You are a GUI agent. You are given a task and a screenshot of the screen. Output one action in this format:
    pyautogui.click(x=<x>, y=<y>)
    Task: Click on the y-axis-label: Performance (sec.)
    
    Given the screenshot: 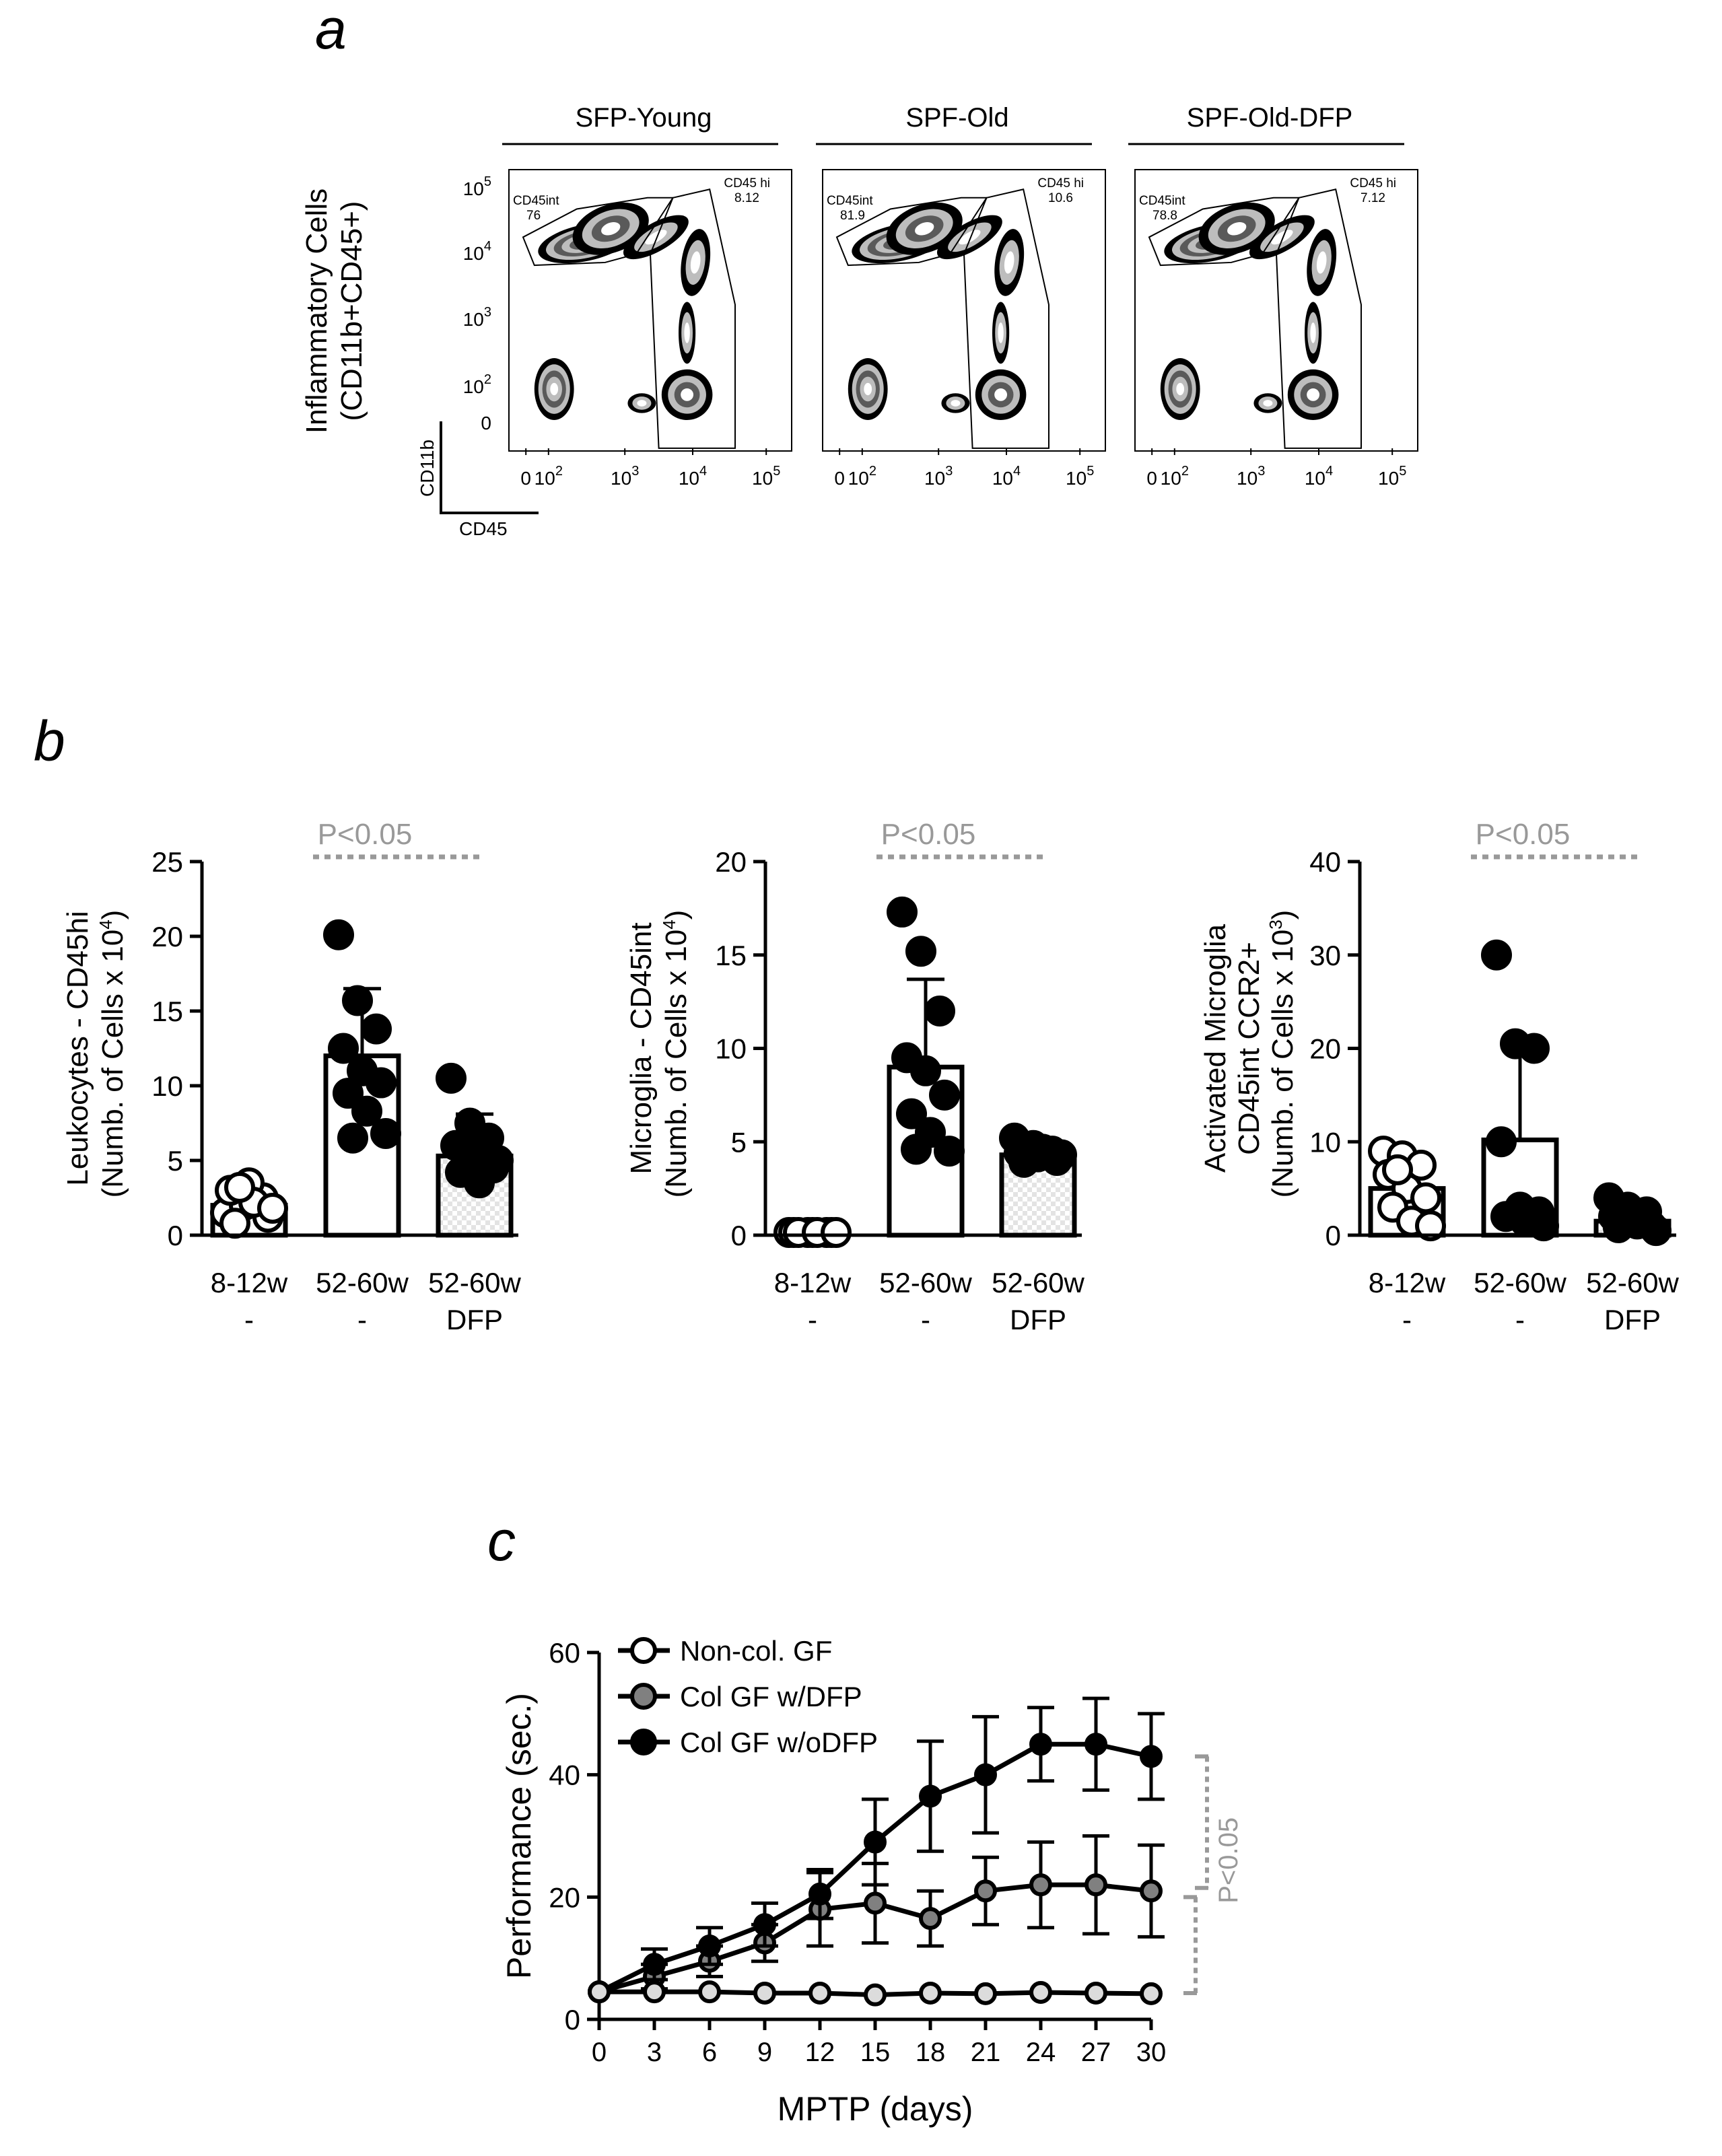 What is the action you would take?
    pyautogui.click(x=519, y=1836)
    